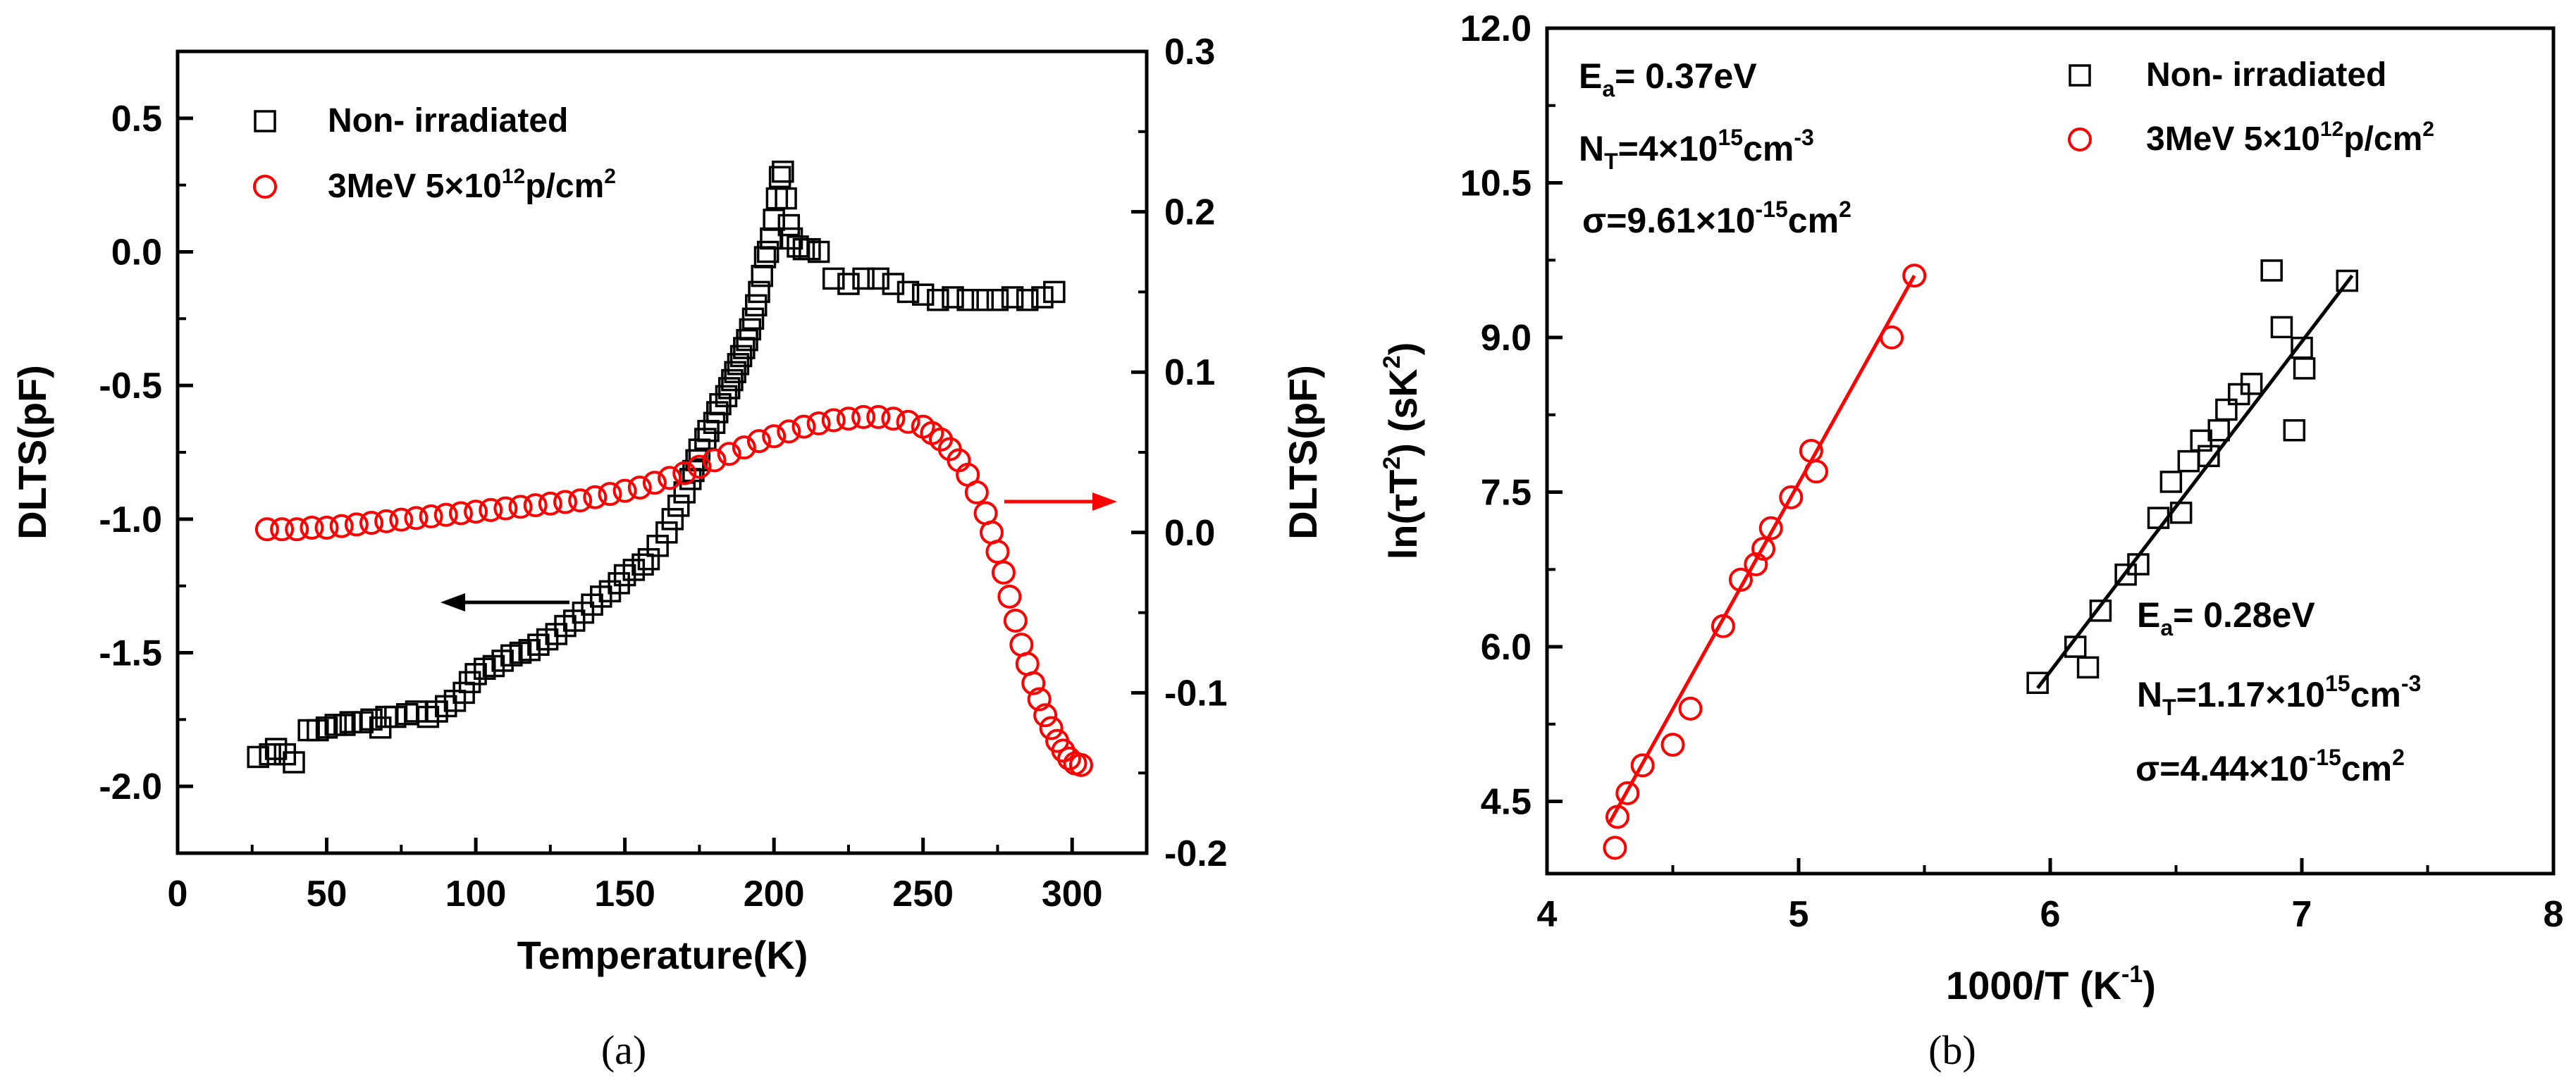 This screenshot has height=1092, width=2576. I want to click on y-tick-label: 12.0, so click(1496, 28).